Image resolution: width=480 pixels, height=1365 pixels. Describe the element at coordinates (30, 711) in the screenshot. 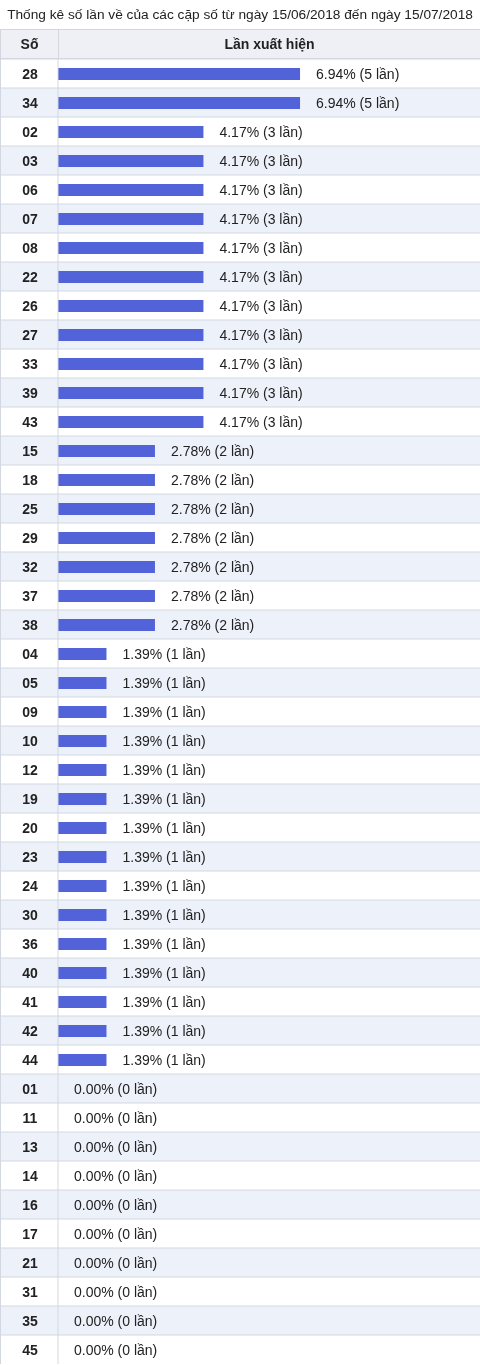

I see `y-tick-label: 09` at that location.